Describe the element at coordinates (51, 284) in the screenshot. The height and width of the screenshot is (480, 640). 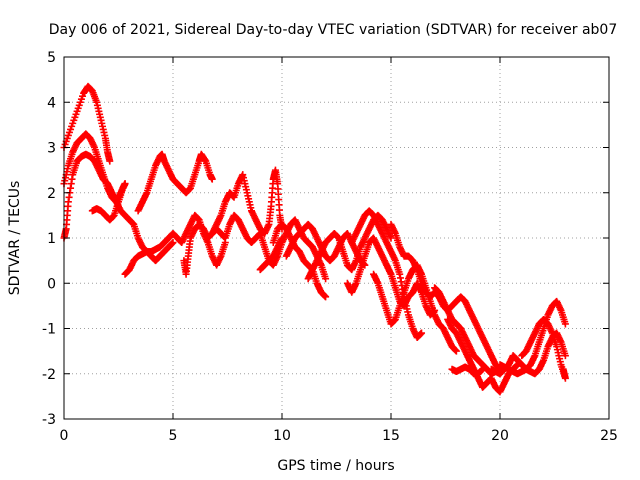
I see `y-tick-label: 0` at that location.